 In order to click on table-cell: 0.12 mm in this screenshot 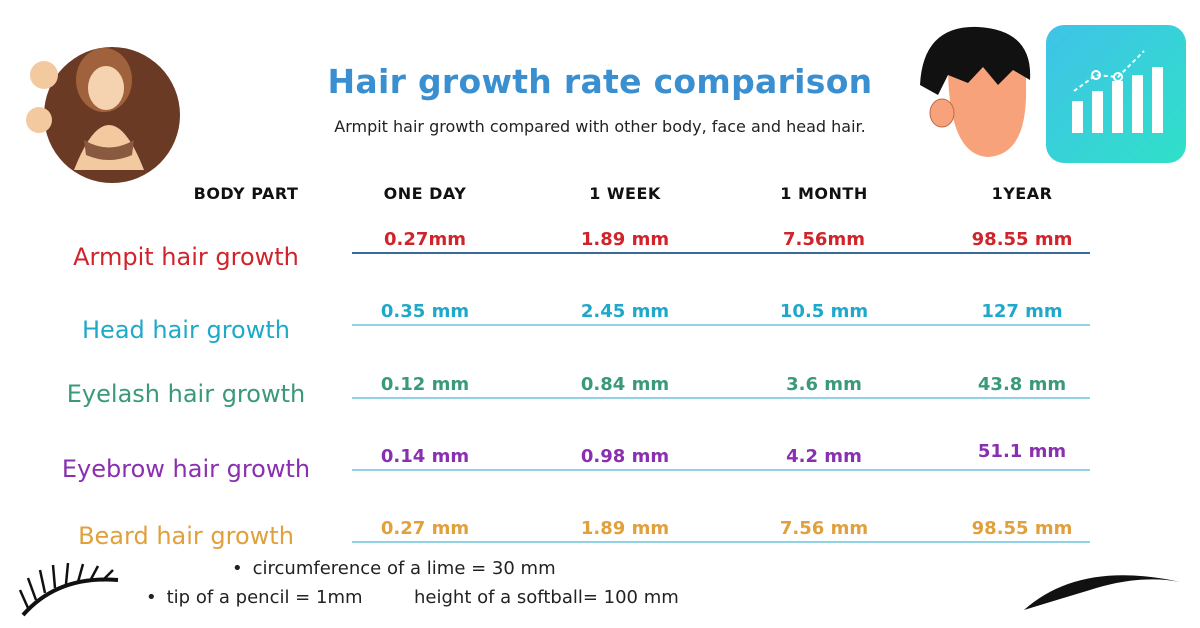, I will do `click(425, 384)`.